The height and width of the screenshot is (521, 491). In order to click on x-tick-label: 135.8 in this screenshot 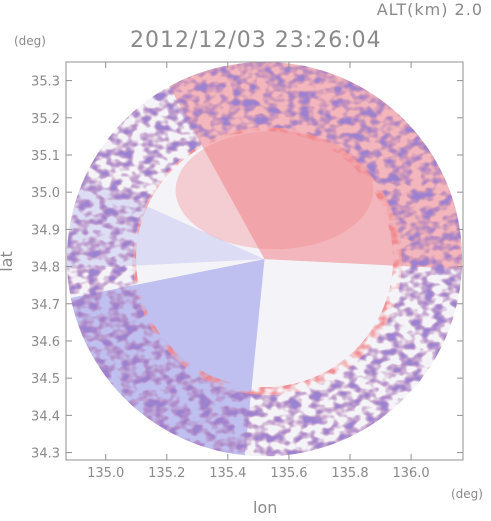, I will do `click(349, 473)`.